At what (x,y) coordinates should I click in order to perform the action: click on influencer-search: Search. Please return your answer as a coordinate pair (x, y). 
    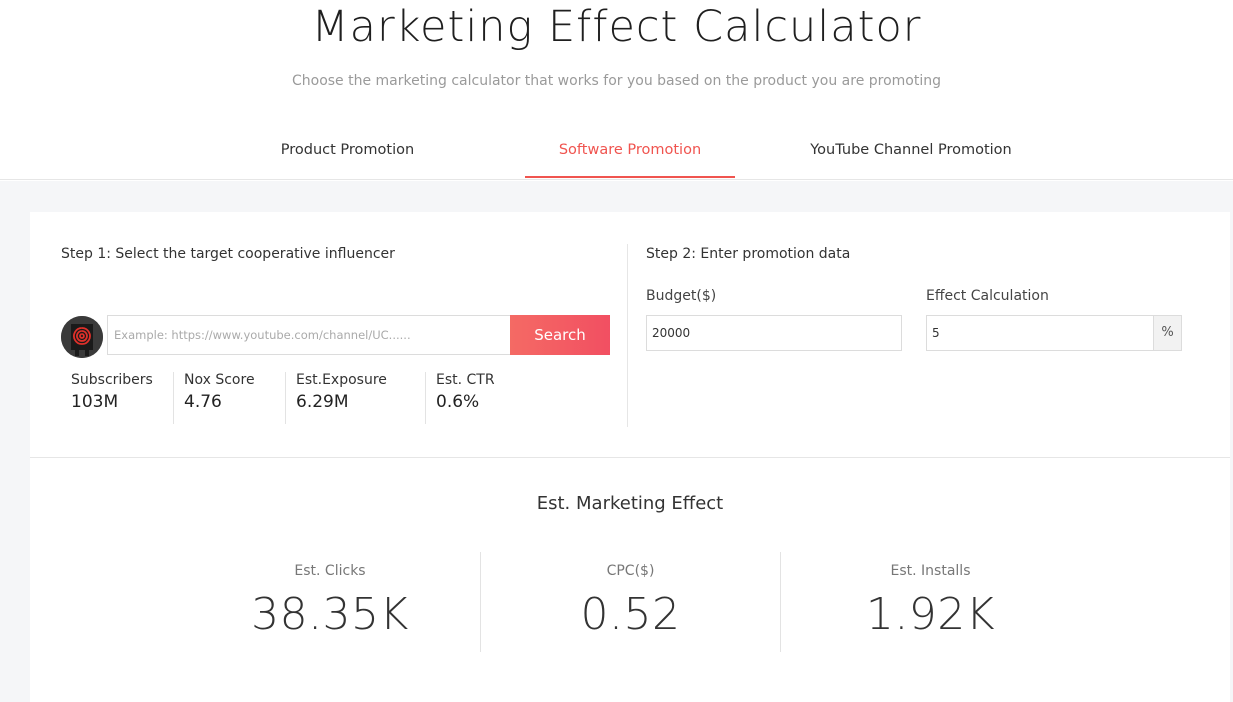
    Looking at the image, I should click on (358, 335).